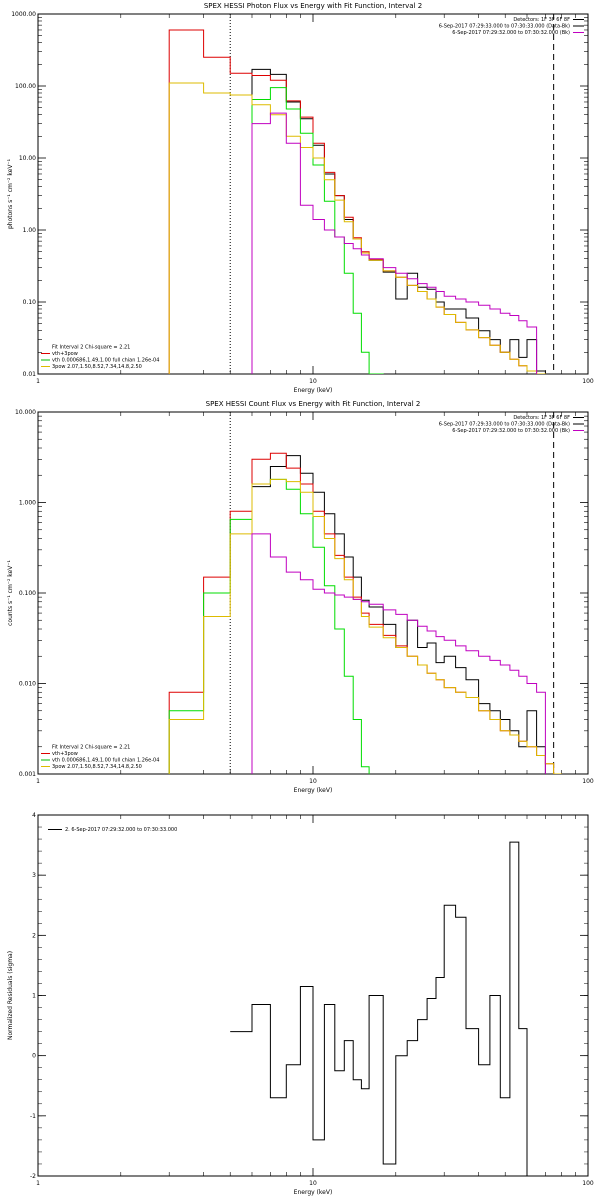 Image resolution: width=600 pixels, height=1200 pixels. What do you see at coordinates (30, 302) in the screenshot?
I see `y-tick-label: 0.10` at bounding box center [30, 302].